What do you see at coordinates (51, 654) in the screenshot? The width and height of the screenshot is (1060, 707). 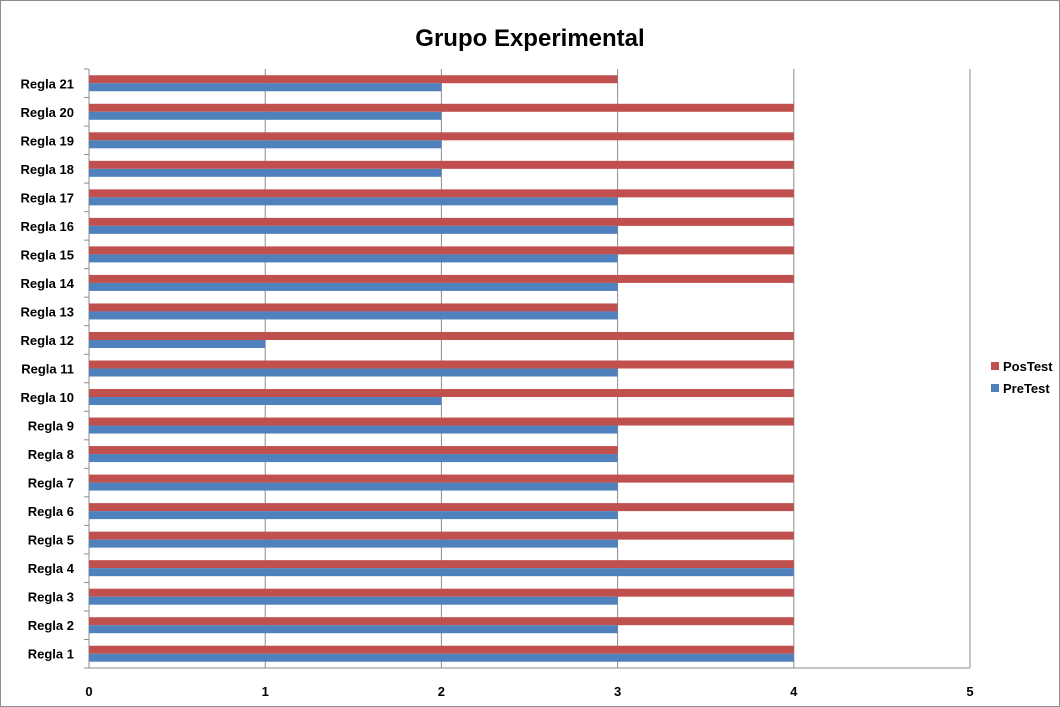 I see `category-label: Regla 1` at bounding box center [51, 654].